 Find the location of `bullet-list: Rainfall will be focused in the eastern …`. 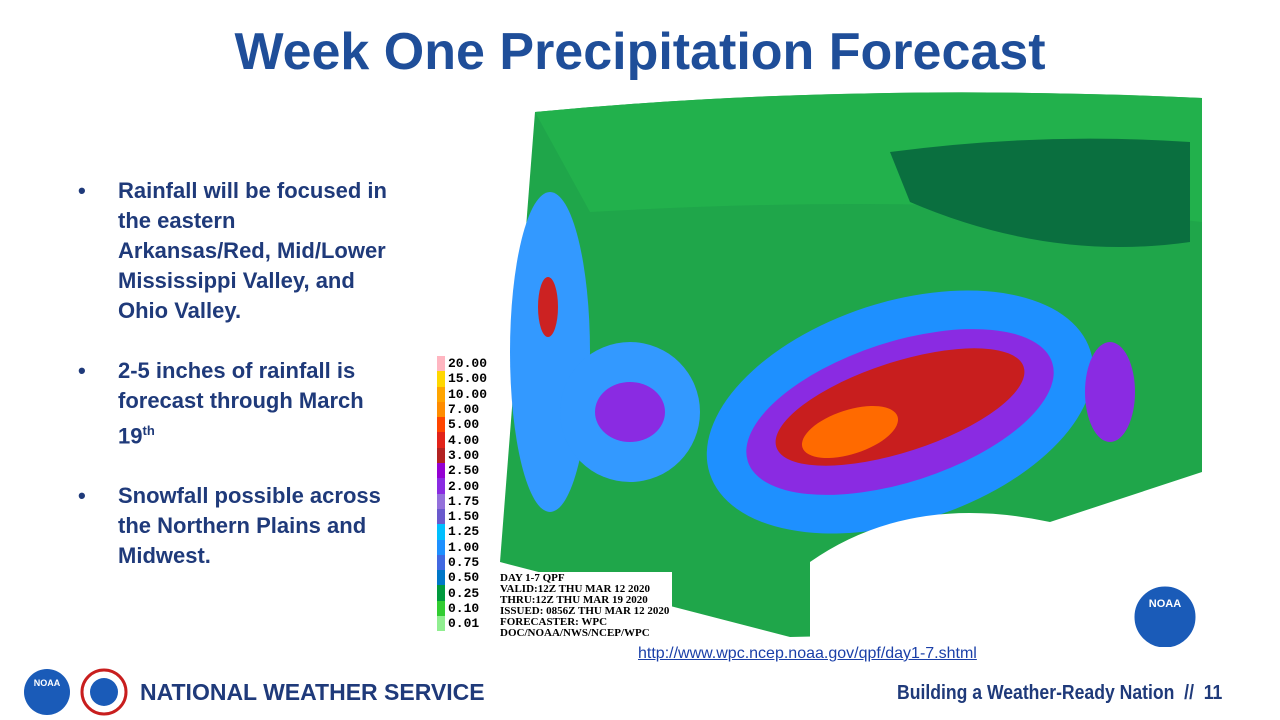

bullet-list: Rainfall will be focused in the eastern … is located at coordinates (235, 388).